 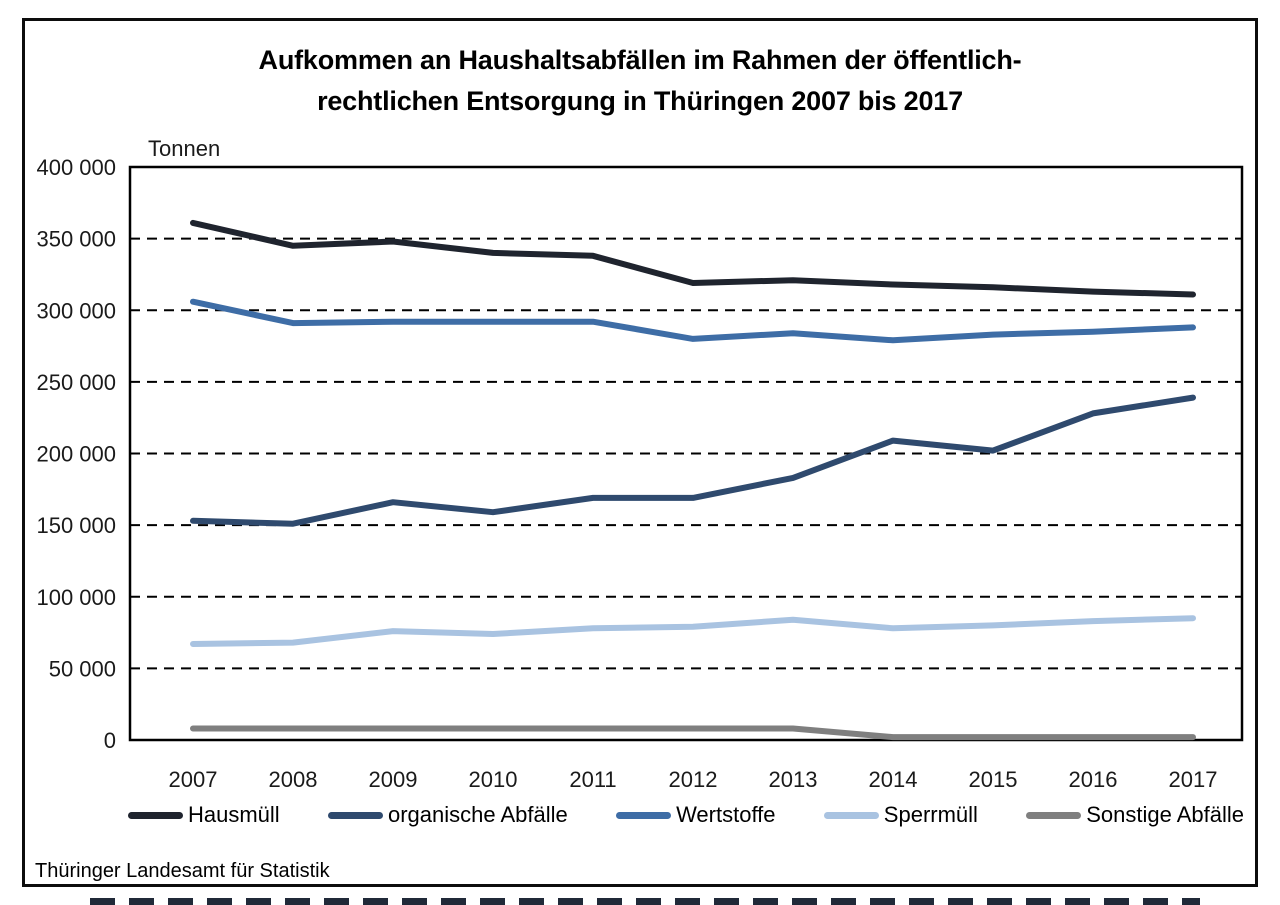 I want to click on y-axis-tick-label: 100 000, so click(x=76, y=597).